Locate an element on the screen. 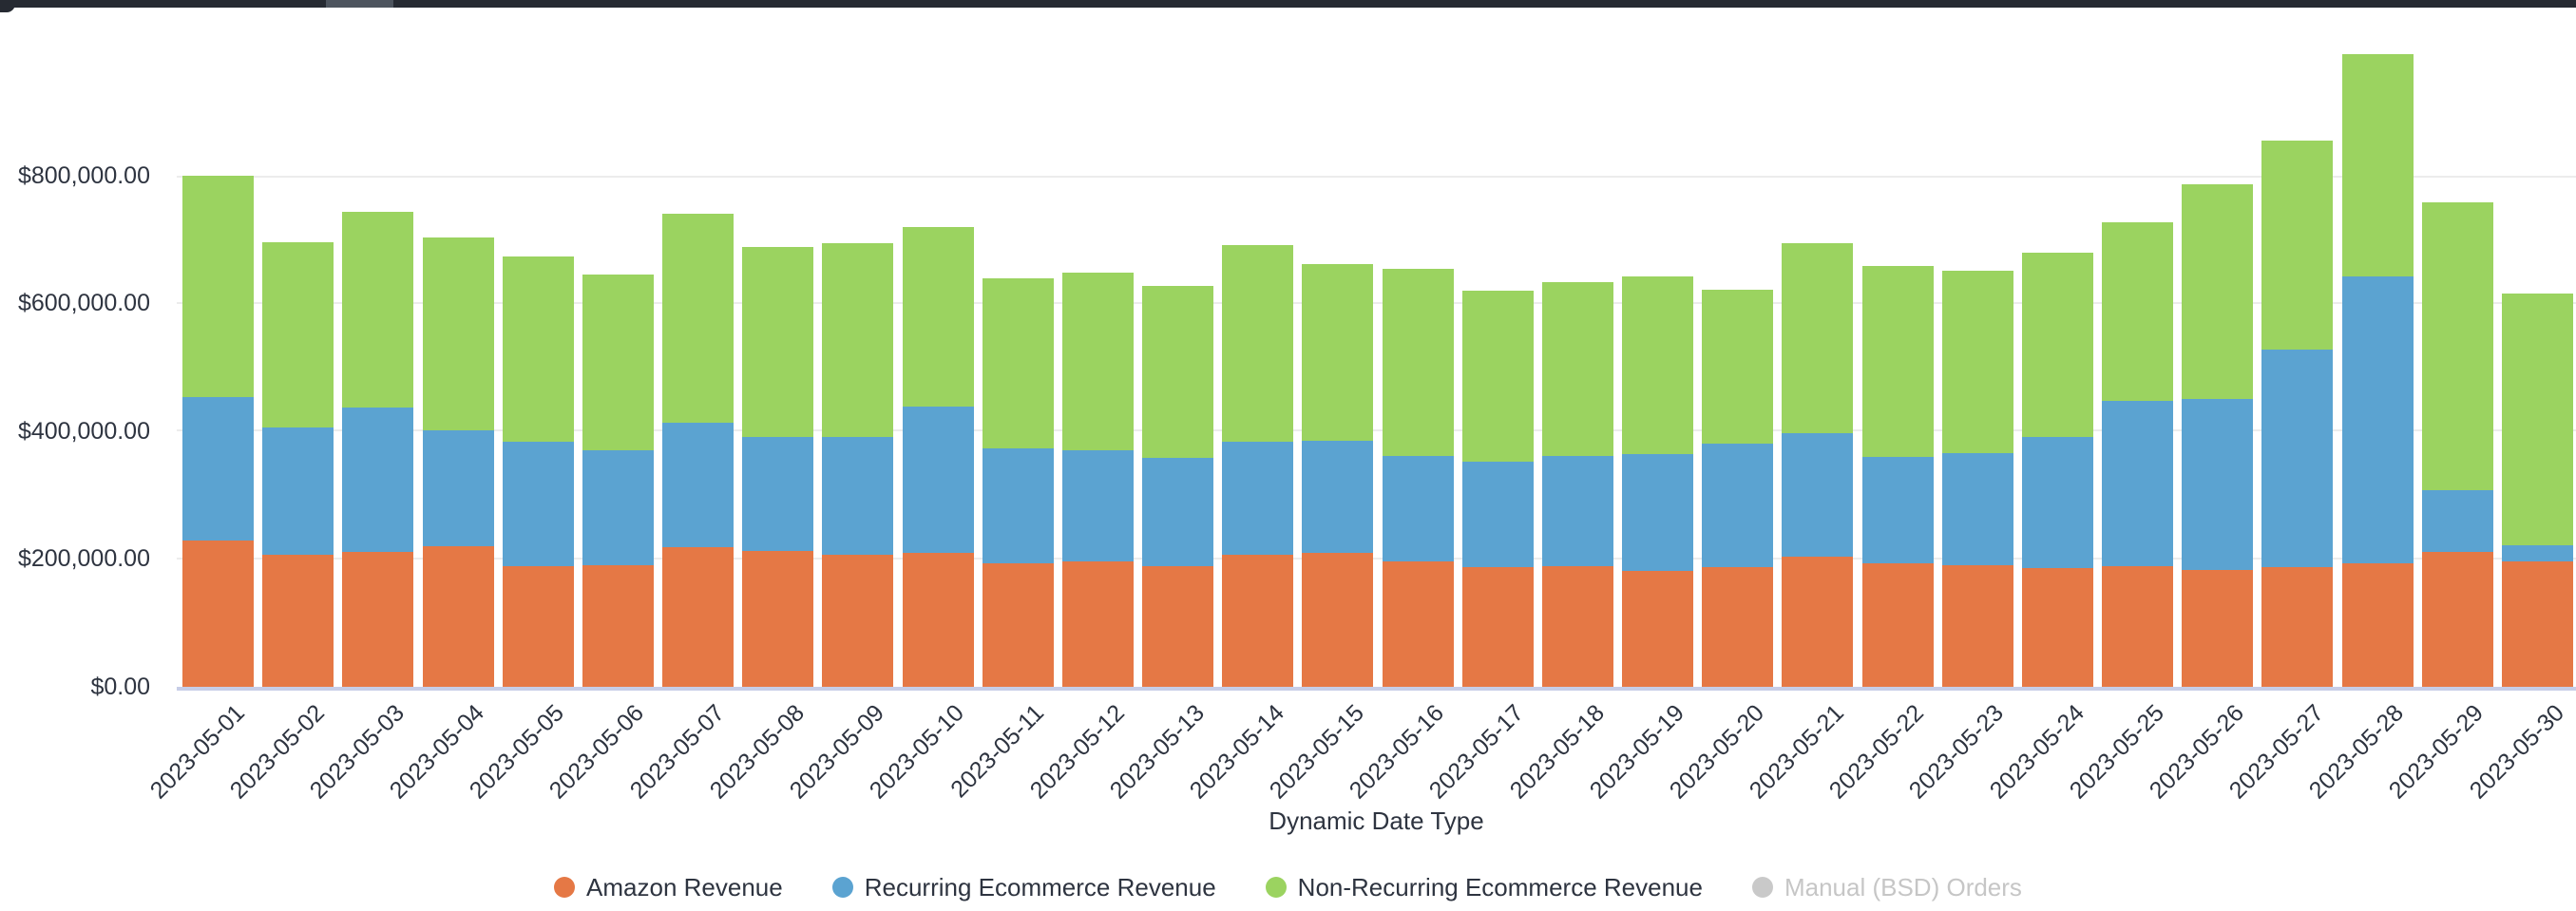 Image resolution: width=2576 pixels, height=911 pixels. legend-item-amazon-revenue: Amazon Revenue is located at coordinates (668, 887).